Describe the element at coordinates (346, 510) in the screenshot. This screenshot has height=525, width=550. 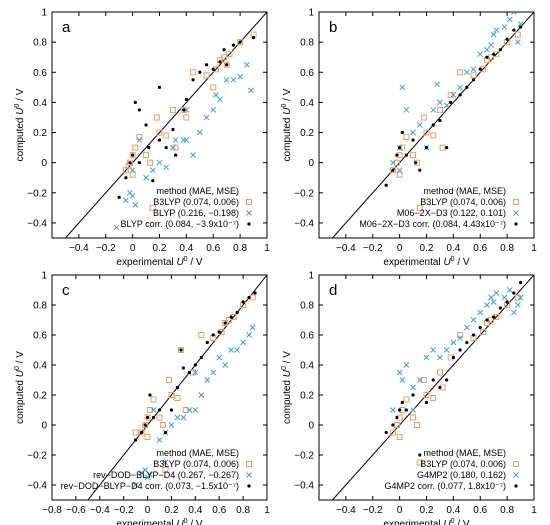
I see `x-tick-label: −0.4` at that location.